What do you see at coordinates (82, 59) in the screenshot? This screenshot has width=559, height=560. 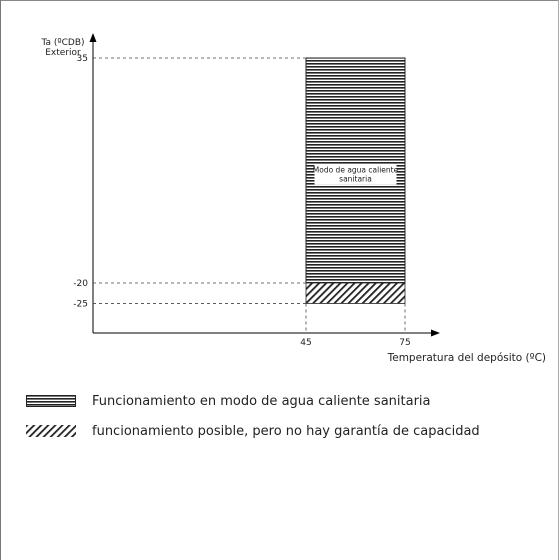 I see `y-tick-label-35: 35` at bounding box center [82, 59].